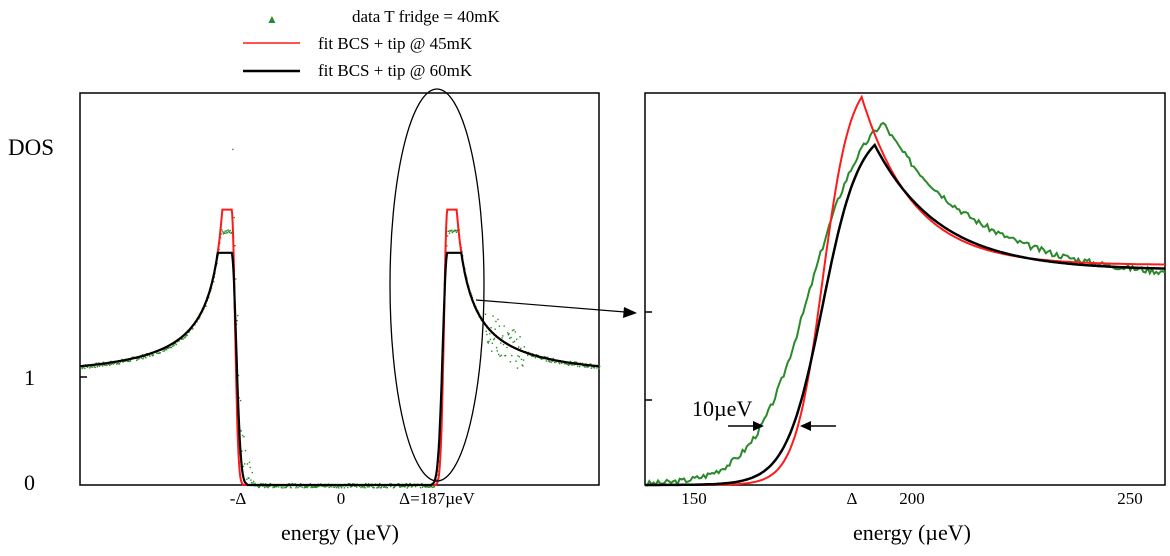 This screenshot has height=556, width=1170. I want to click on width-annotation-label: 10µeV, so click(722, 408).